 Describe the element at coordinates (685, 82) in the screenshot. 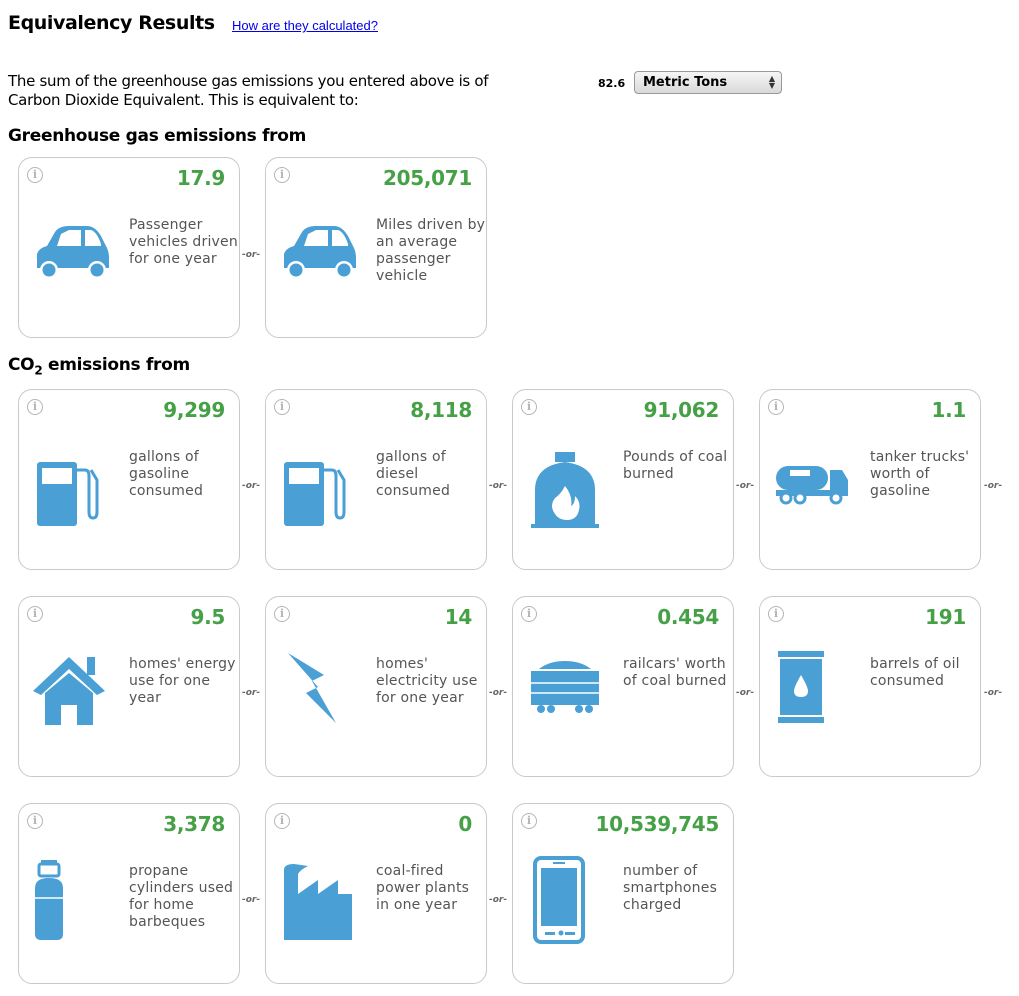

I see `unit-select-value: Metric Tons` at that location.